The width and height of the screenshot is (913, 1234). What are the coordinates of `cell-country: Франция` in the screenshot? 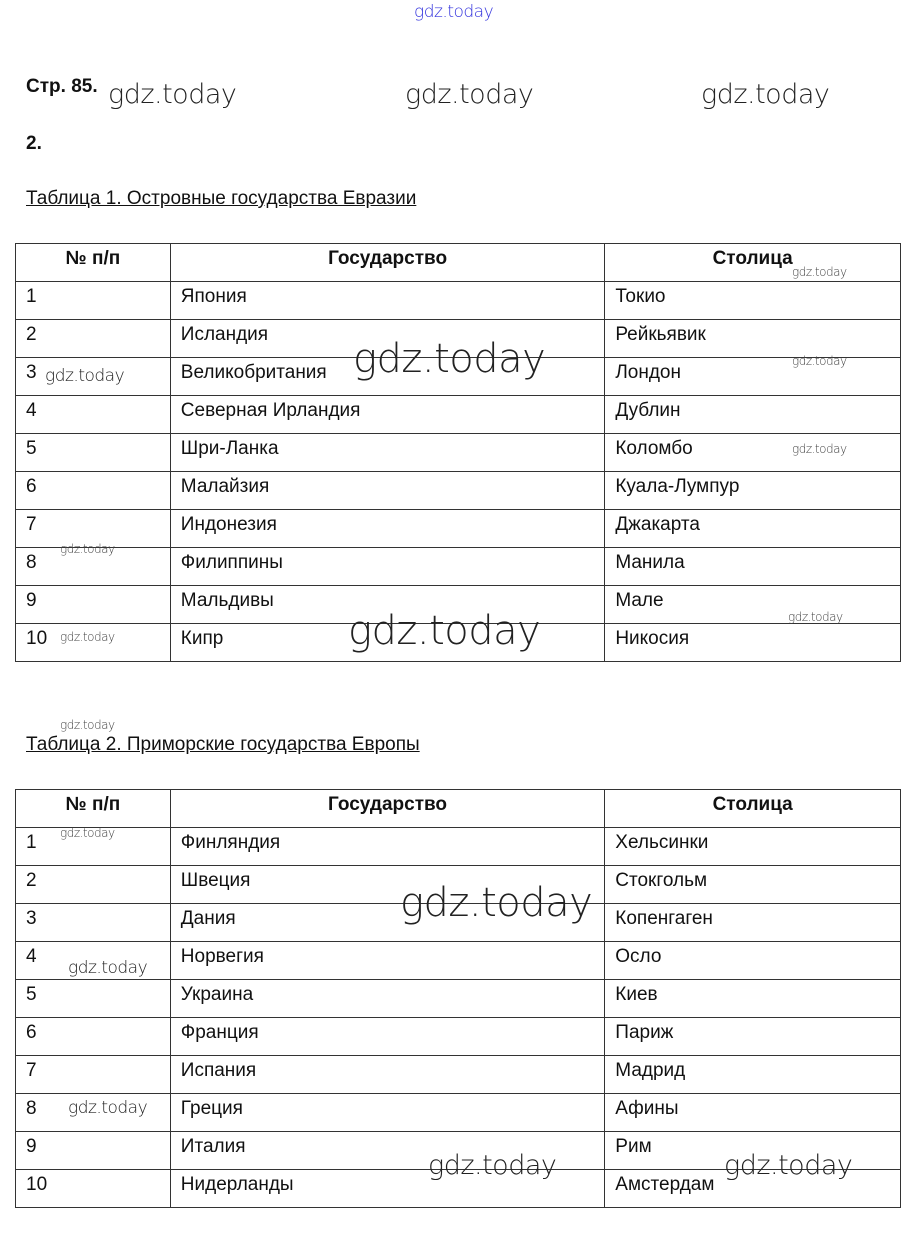 It's located at (387, 1036).